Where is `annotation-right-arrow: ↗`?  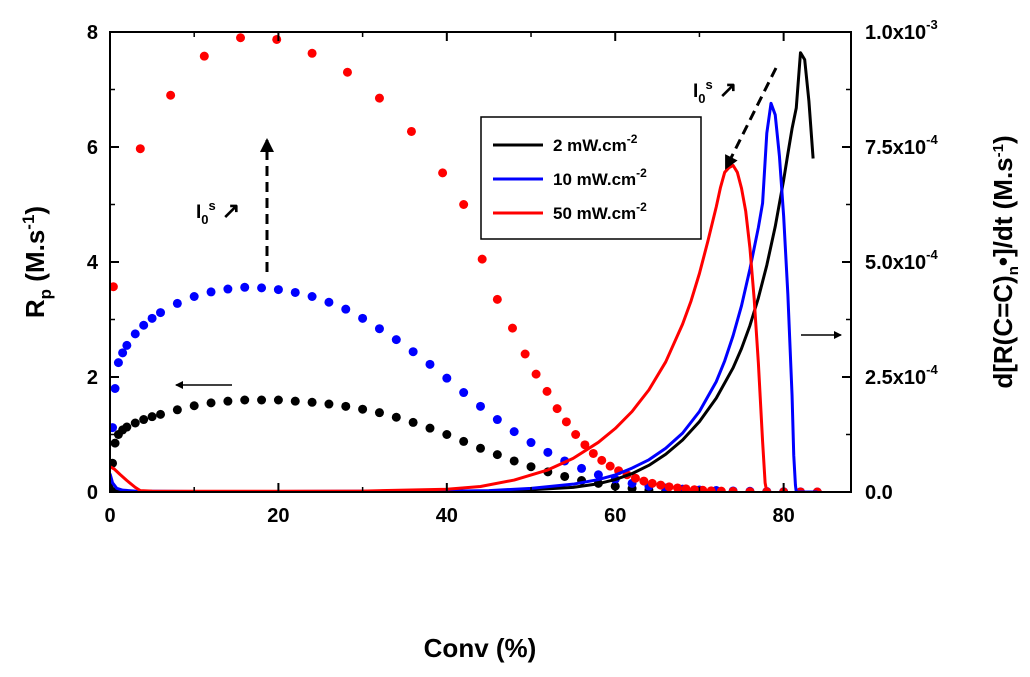 annotation-right-arrow: ↗ is located at coordinates (728, 89).